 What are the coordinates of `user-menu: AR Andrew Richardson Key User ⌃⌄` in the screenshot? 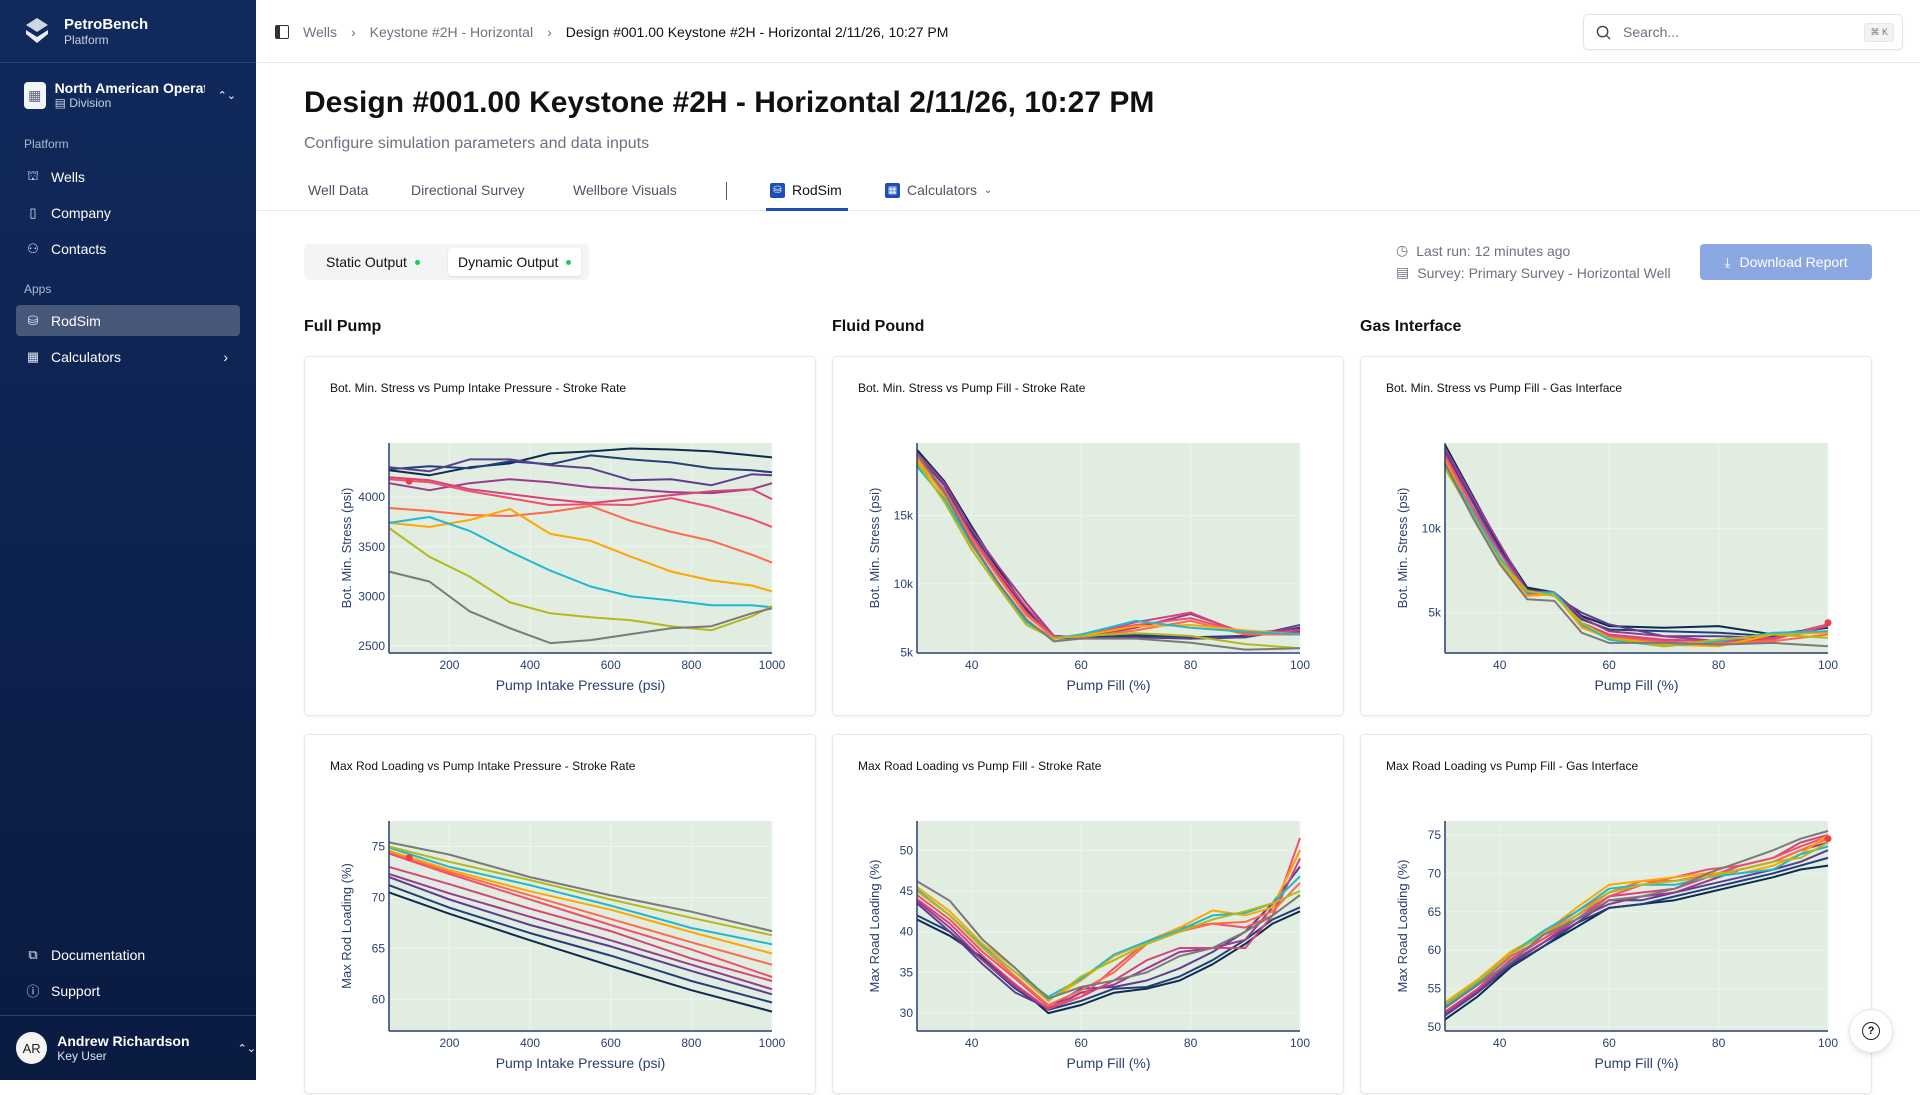 It's located at (128, 1047).